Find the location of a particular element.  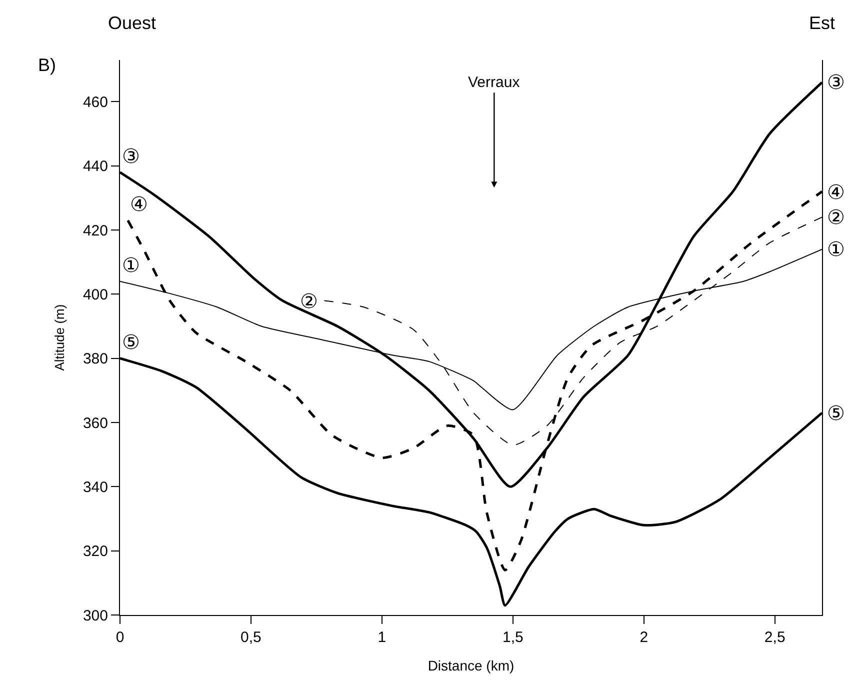

series-label: ⑤ is located at coordinates (131, 342).